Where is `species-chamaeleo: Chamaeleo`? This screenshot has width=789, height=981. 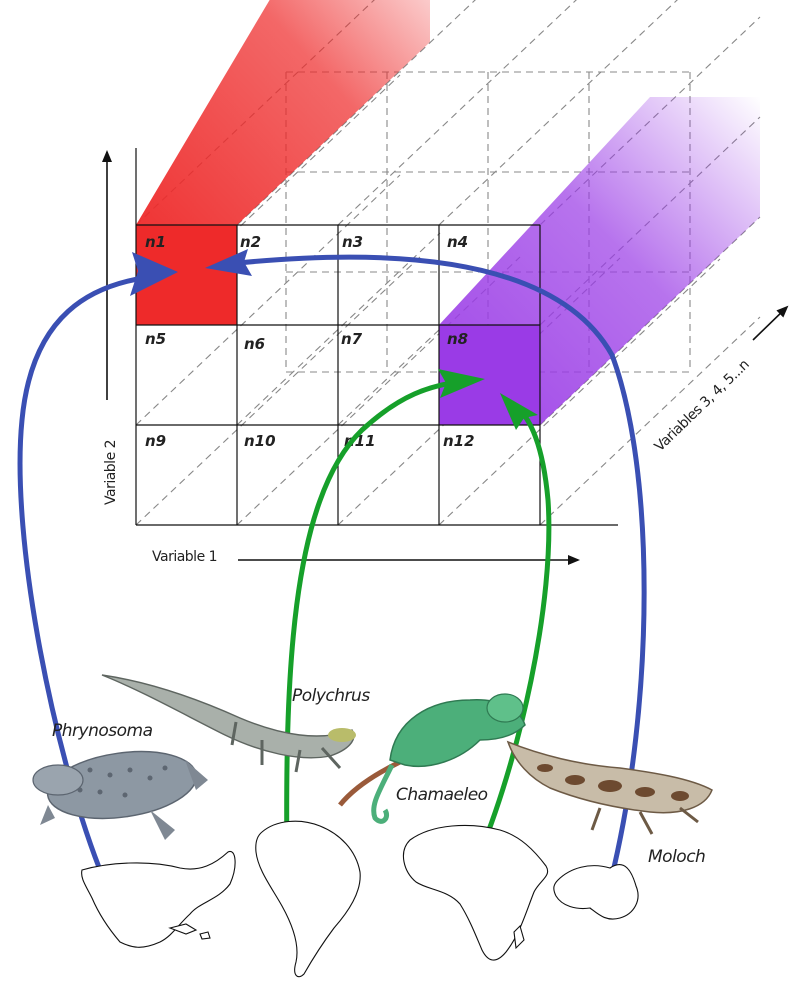 species-chamaeleo: Chamaeleo is located at coordinates (442, 795).